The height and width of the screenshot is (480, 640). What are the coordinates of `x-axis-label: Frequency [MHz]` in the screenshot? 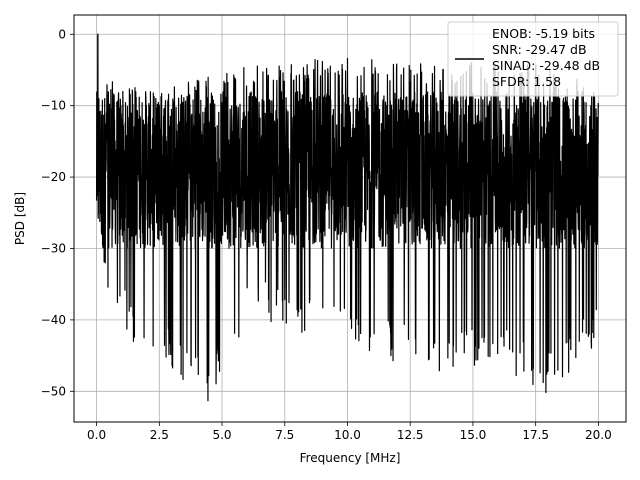 It's located at (350, 458).